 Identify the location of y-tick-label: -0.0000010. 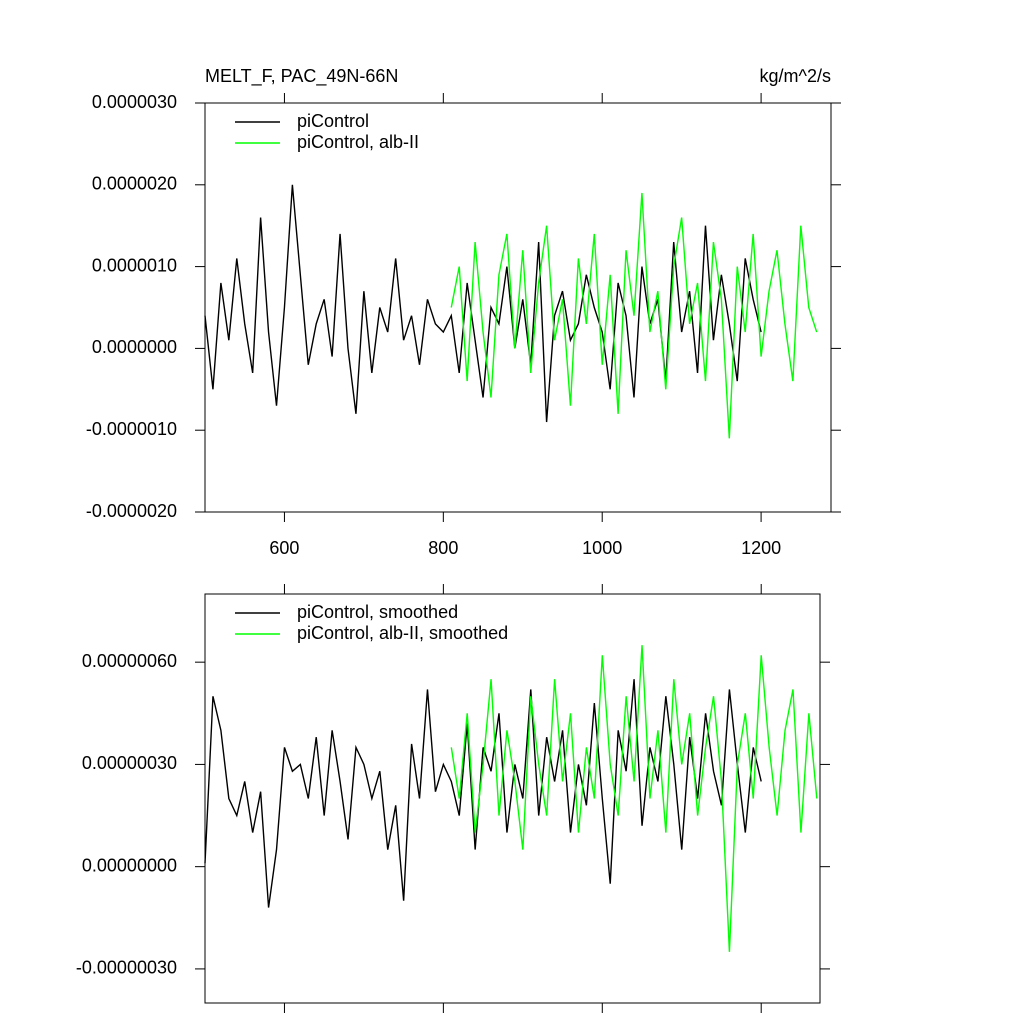
(131, 429).